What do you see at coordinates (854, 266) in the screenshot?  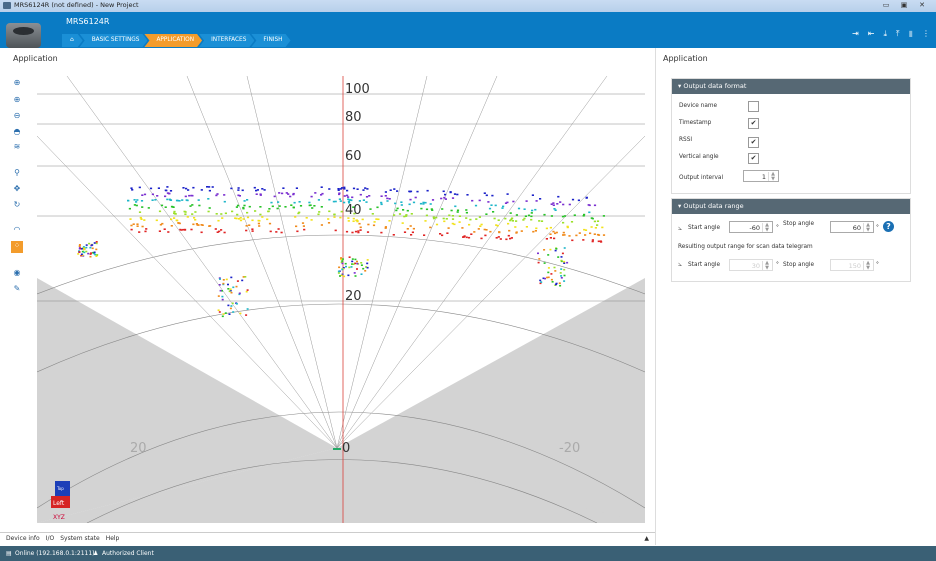 I see `res-stop-angle-value: 150` at bounding box center [854, 266].